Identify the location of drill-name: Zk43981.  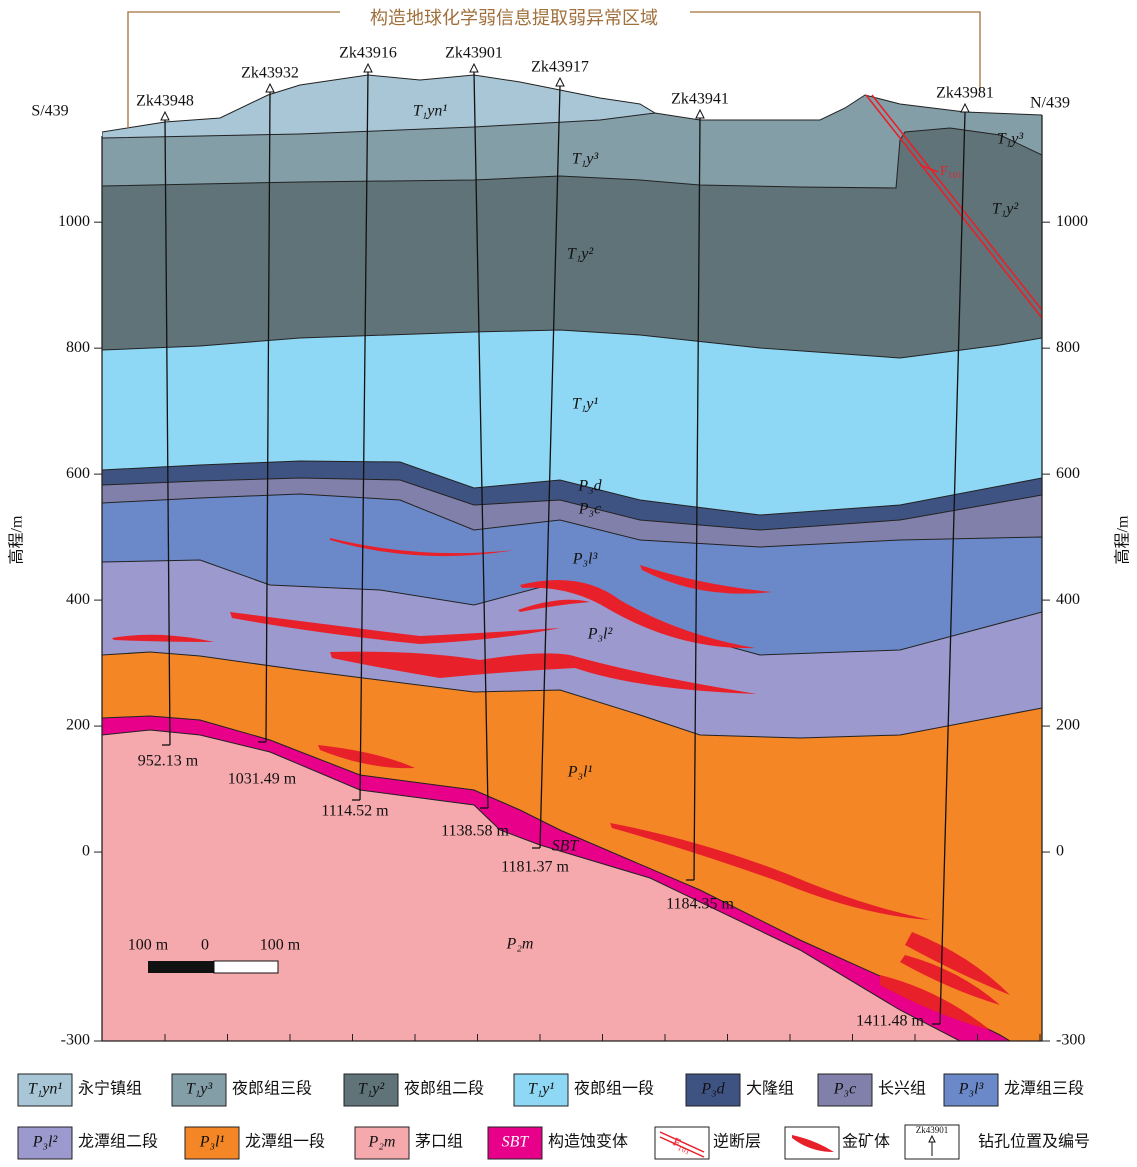
(965, 93).